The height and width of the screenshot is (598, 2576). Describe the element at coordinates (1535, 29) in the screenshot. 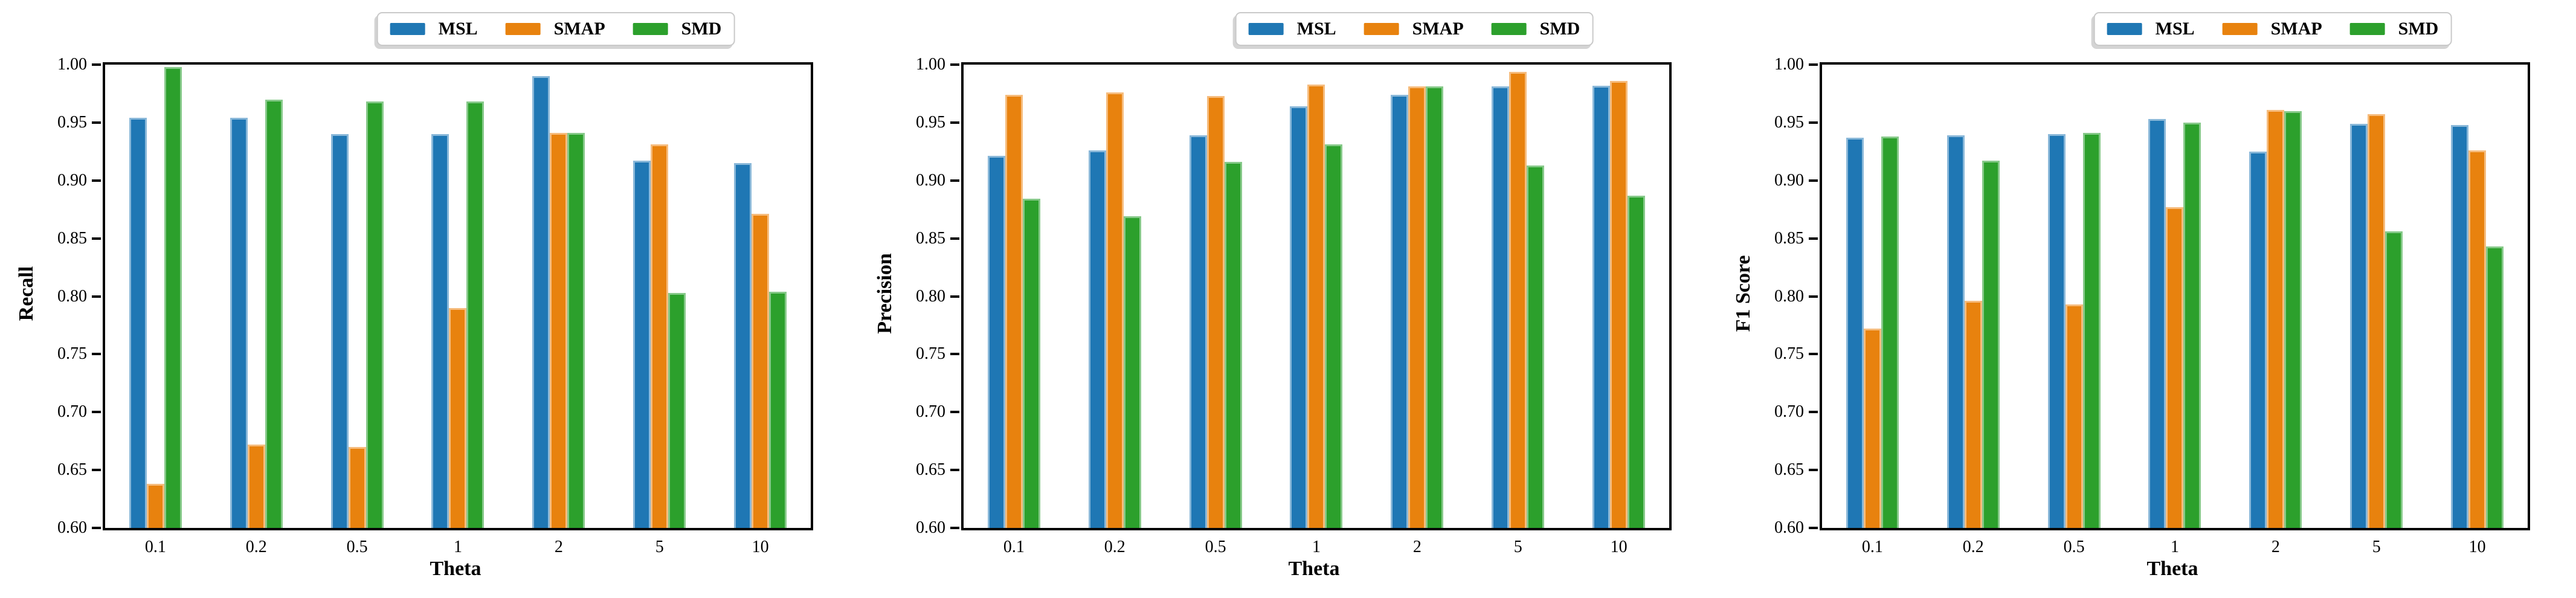

I see `legend-item-smd: SMD` at that location.